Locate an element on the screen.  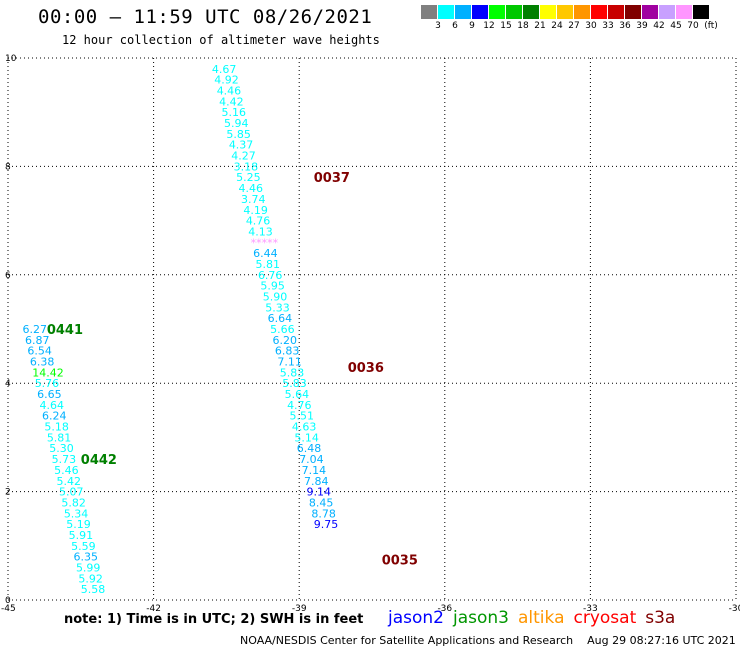
x-tick-label: -30 is located at coordinates (734, 609).